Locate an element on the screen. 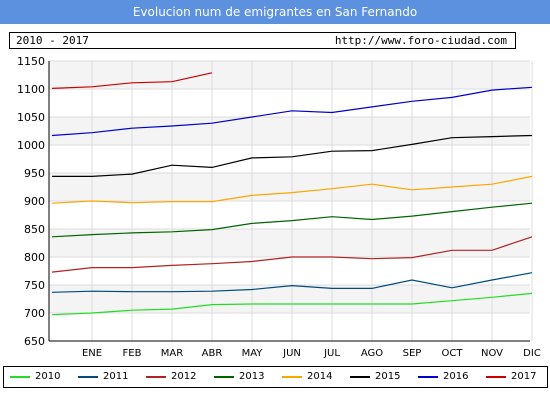 This screenshot has height=400, width=550. legend-label: 2017 is located at coordinates (524, 376).